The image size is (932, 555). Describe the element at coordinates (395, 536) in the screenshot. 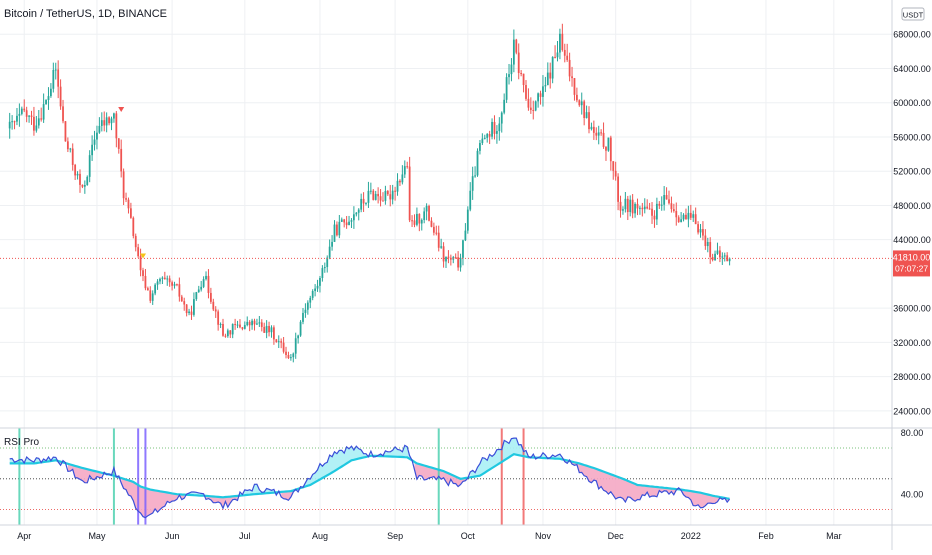

I see `time-tick-label: Sep` at that location.